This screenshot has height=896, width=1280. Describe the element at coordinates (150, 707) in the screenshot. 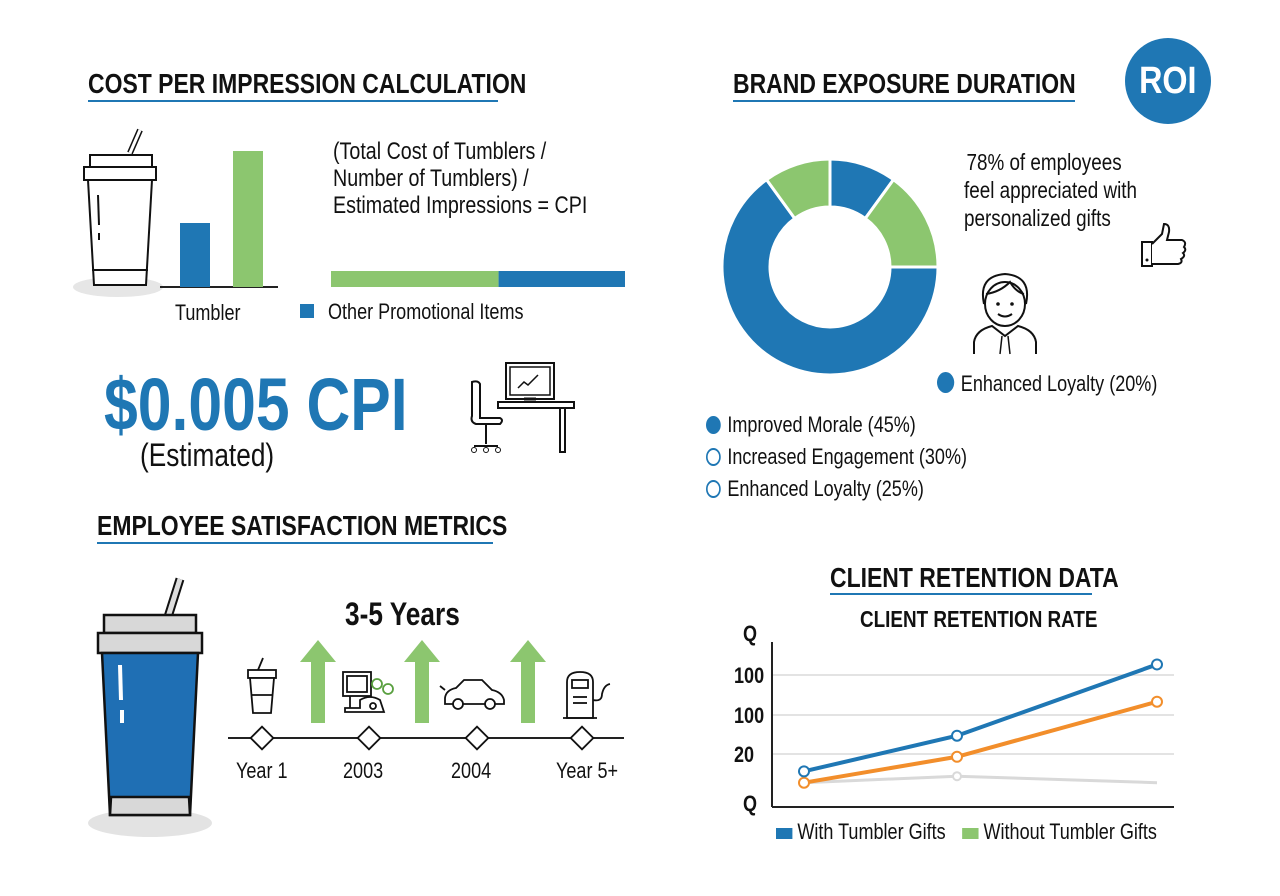

I see `blue-tumbler-illustration` at that location.